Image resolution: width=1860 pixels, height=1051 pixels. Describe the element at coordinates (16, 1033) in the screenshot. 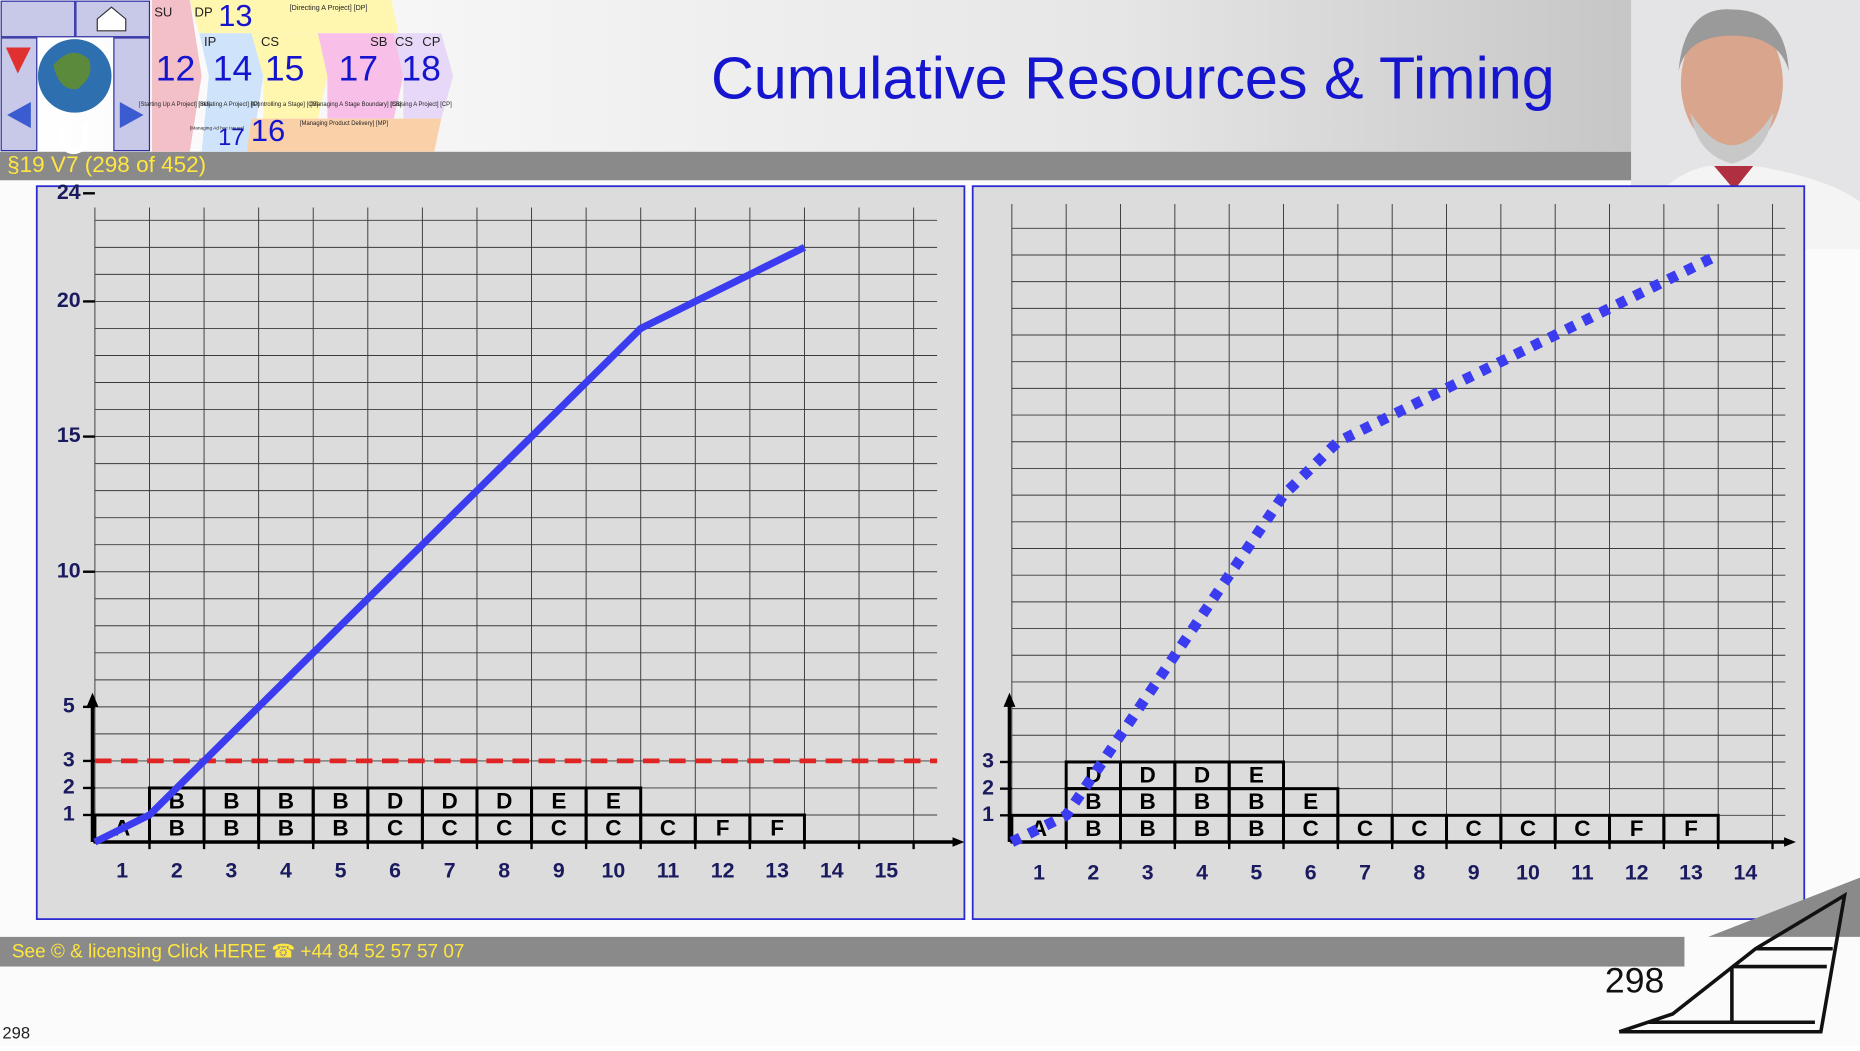

I see `page-number: 298` at that location.